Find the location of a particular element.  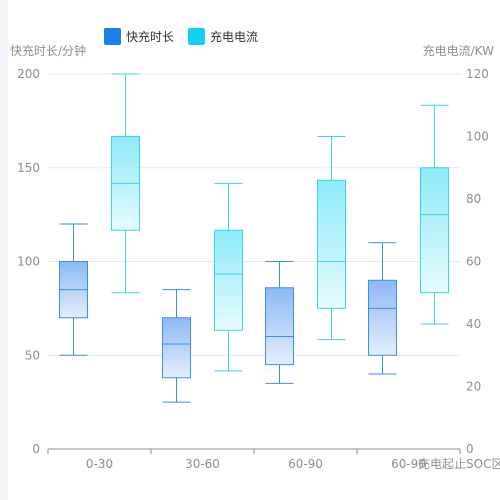

x-axis-name: 充电起止SOC区 is located at coordinates (459, 464).